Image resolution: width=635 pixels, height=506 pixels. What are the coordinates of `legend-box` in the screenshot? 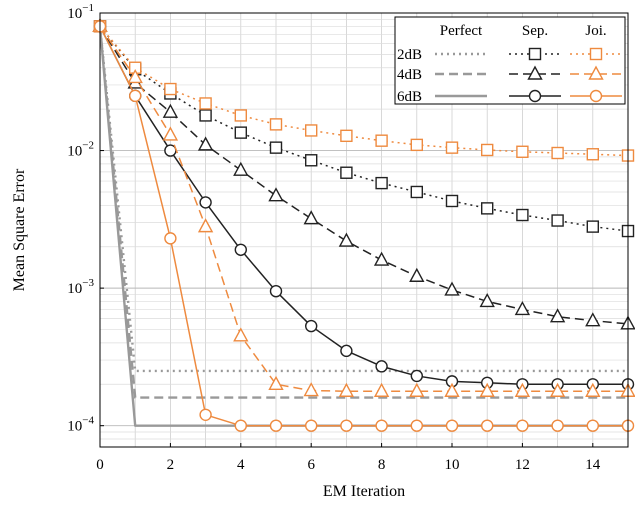 It's located at (510, 60).